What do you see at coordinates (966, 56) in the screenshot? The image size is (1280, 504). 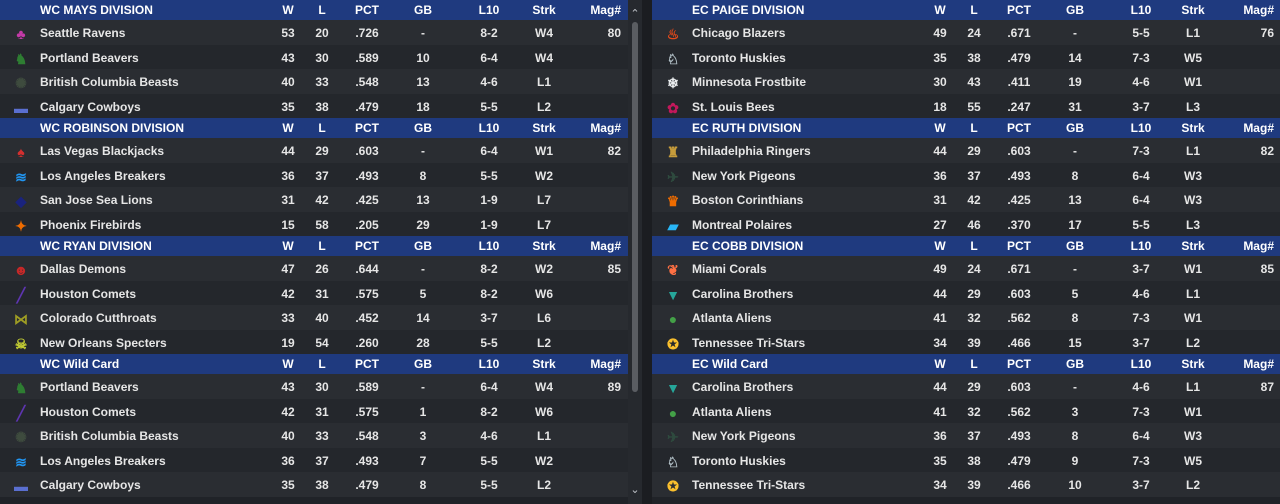 I see `team-row: ♘ Toronto Huskies 35 38 .479 14 7-3 W5` at bounding box center [966, 56].